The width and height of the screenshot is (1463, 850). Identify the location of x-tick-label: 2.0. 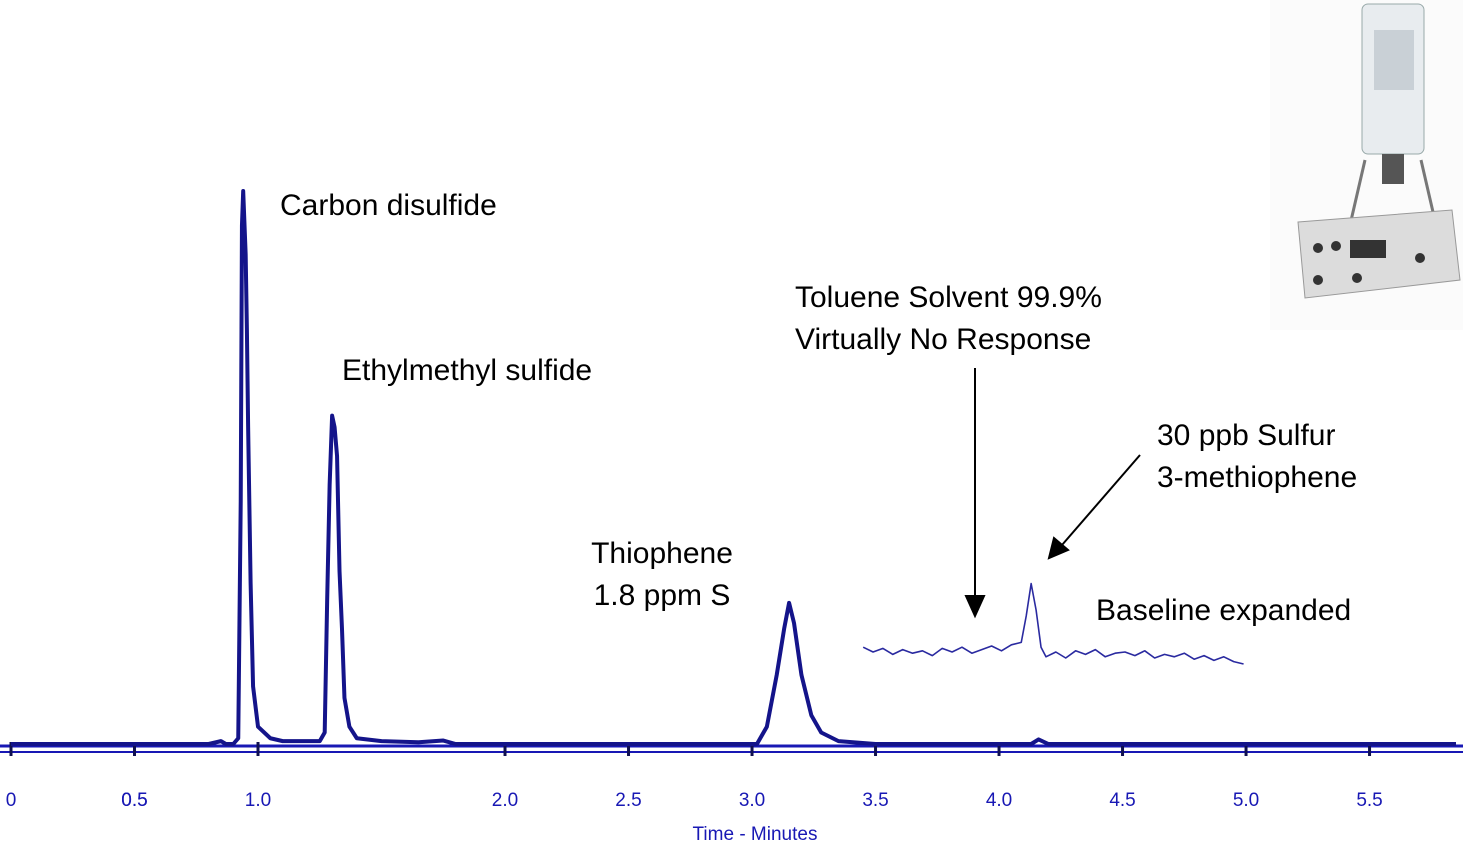
(505, 800).